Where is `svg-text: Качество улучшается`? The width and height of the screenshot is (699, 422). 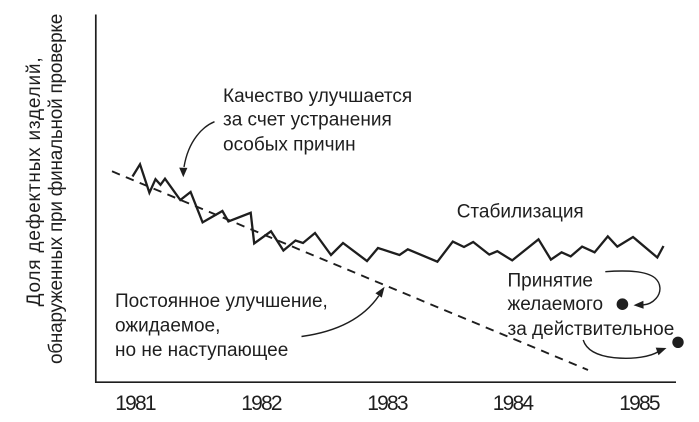
svg-text: Качество улучшается is located at coordinates (317, 96).